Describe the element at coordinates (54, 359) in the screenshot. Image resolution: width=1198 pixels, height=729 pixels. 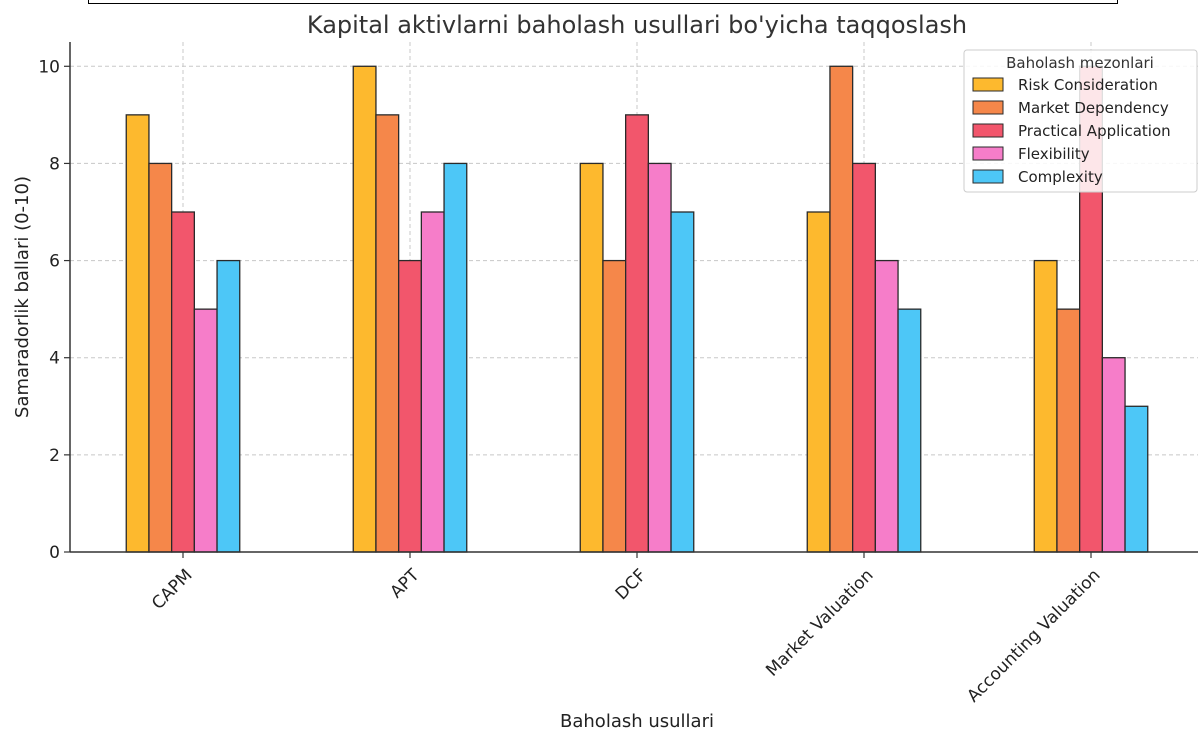
I see `y-tick-label: 4` at that location.